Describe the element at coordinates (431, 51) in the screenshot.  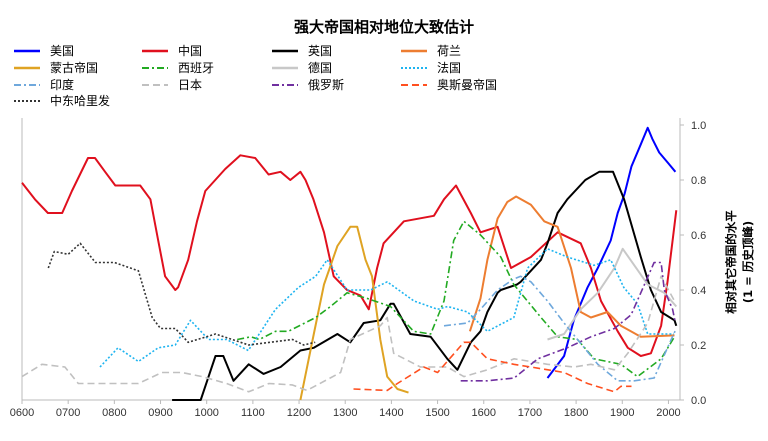
I see `legend-item: 荷兰` at that location.